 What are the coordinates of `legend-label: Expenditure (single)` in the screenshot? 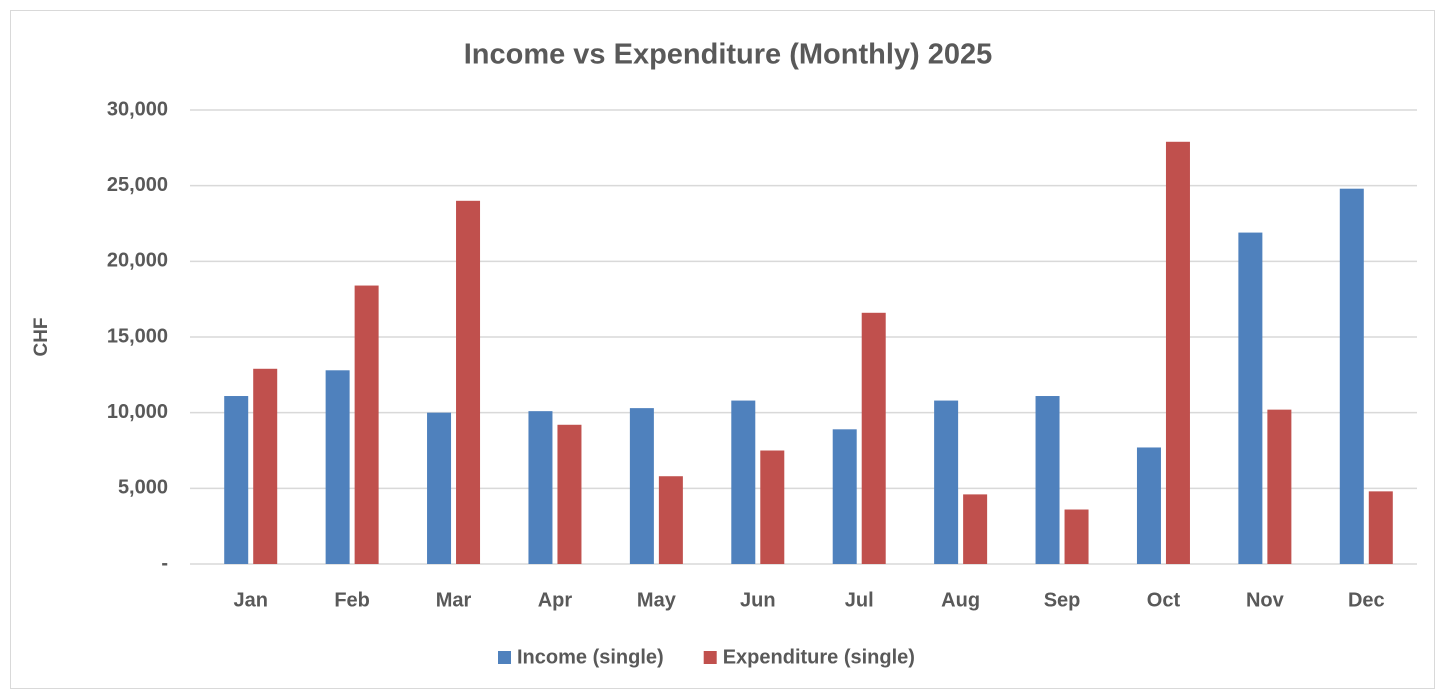 It's located at (819, 657).